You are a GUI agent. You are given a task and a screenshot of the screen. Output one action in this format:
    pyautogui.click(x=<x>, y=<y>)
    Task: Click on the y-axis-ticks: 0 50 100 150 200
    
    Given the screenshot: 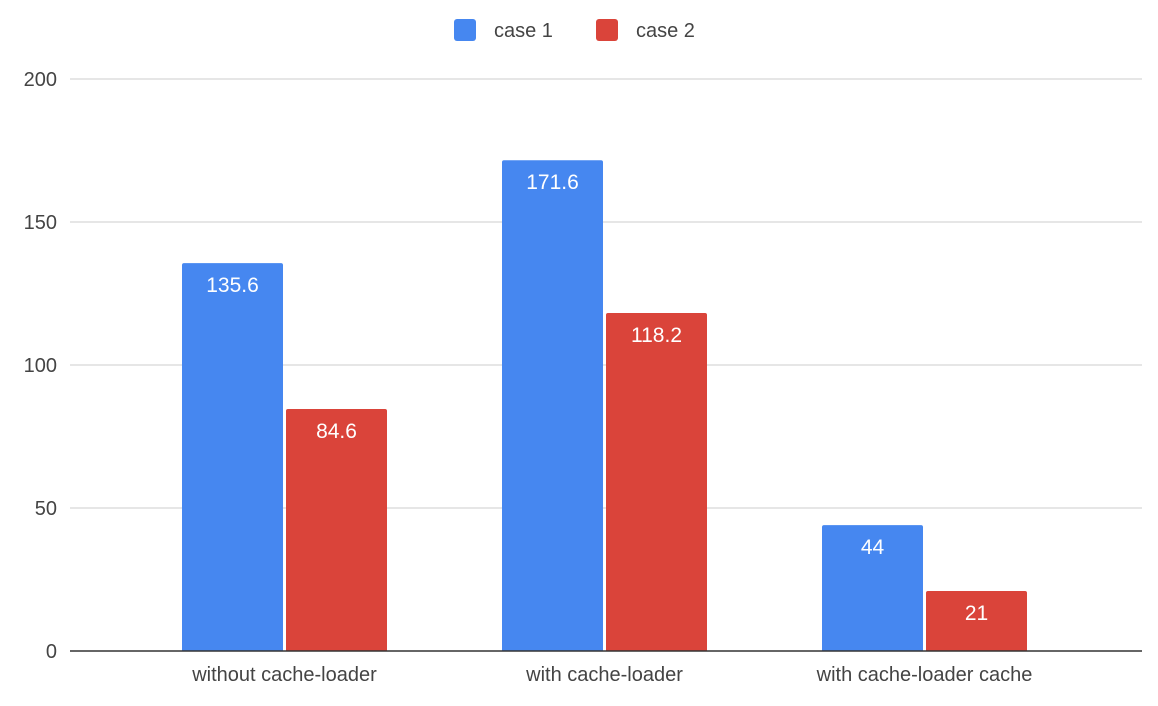 What is the action you would take?
    pyautogui.click(x=40, y=366)
    